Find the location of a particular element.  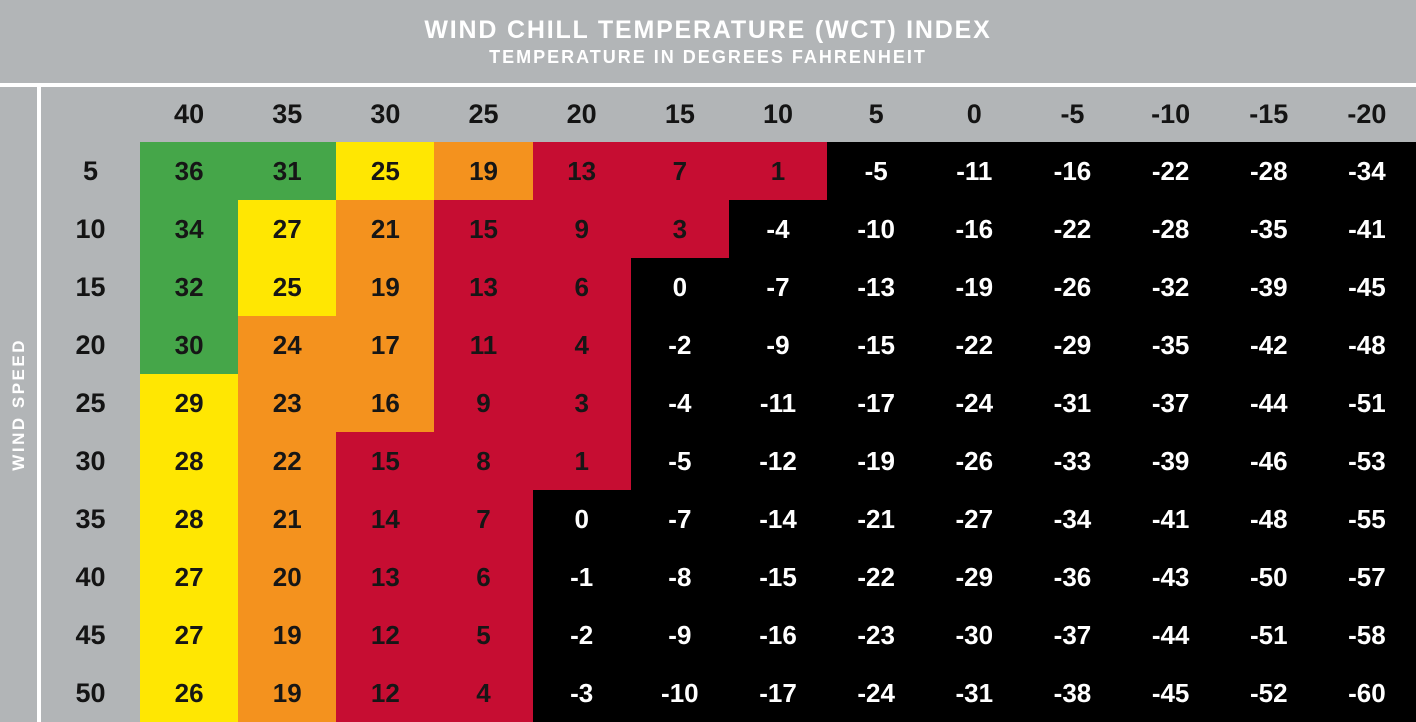

wct-value-cell: 4 is located at coordinates (483, 693).